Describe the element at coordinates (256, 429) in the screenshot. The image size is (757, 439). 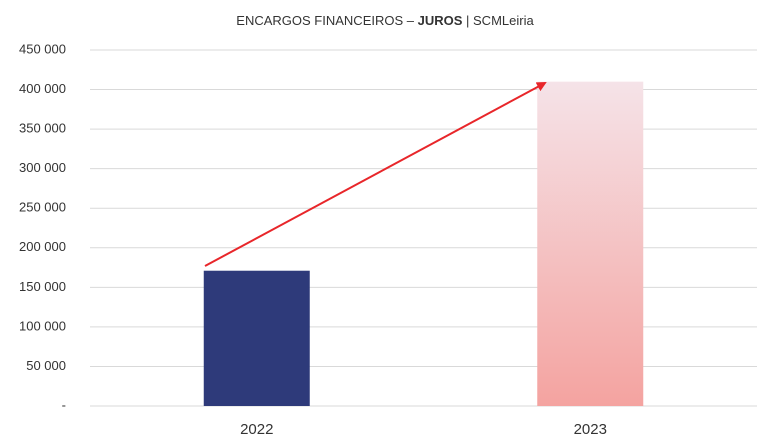
I see `x-tick-label: 2022` at that location.